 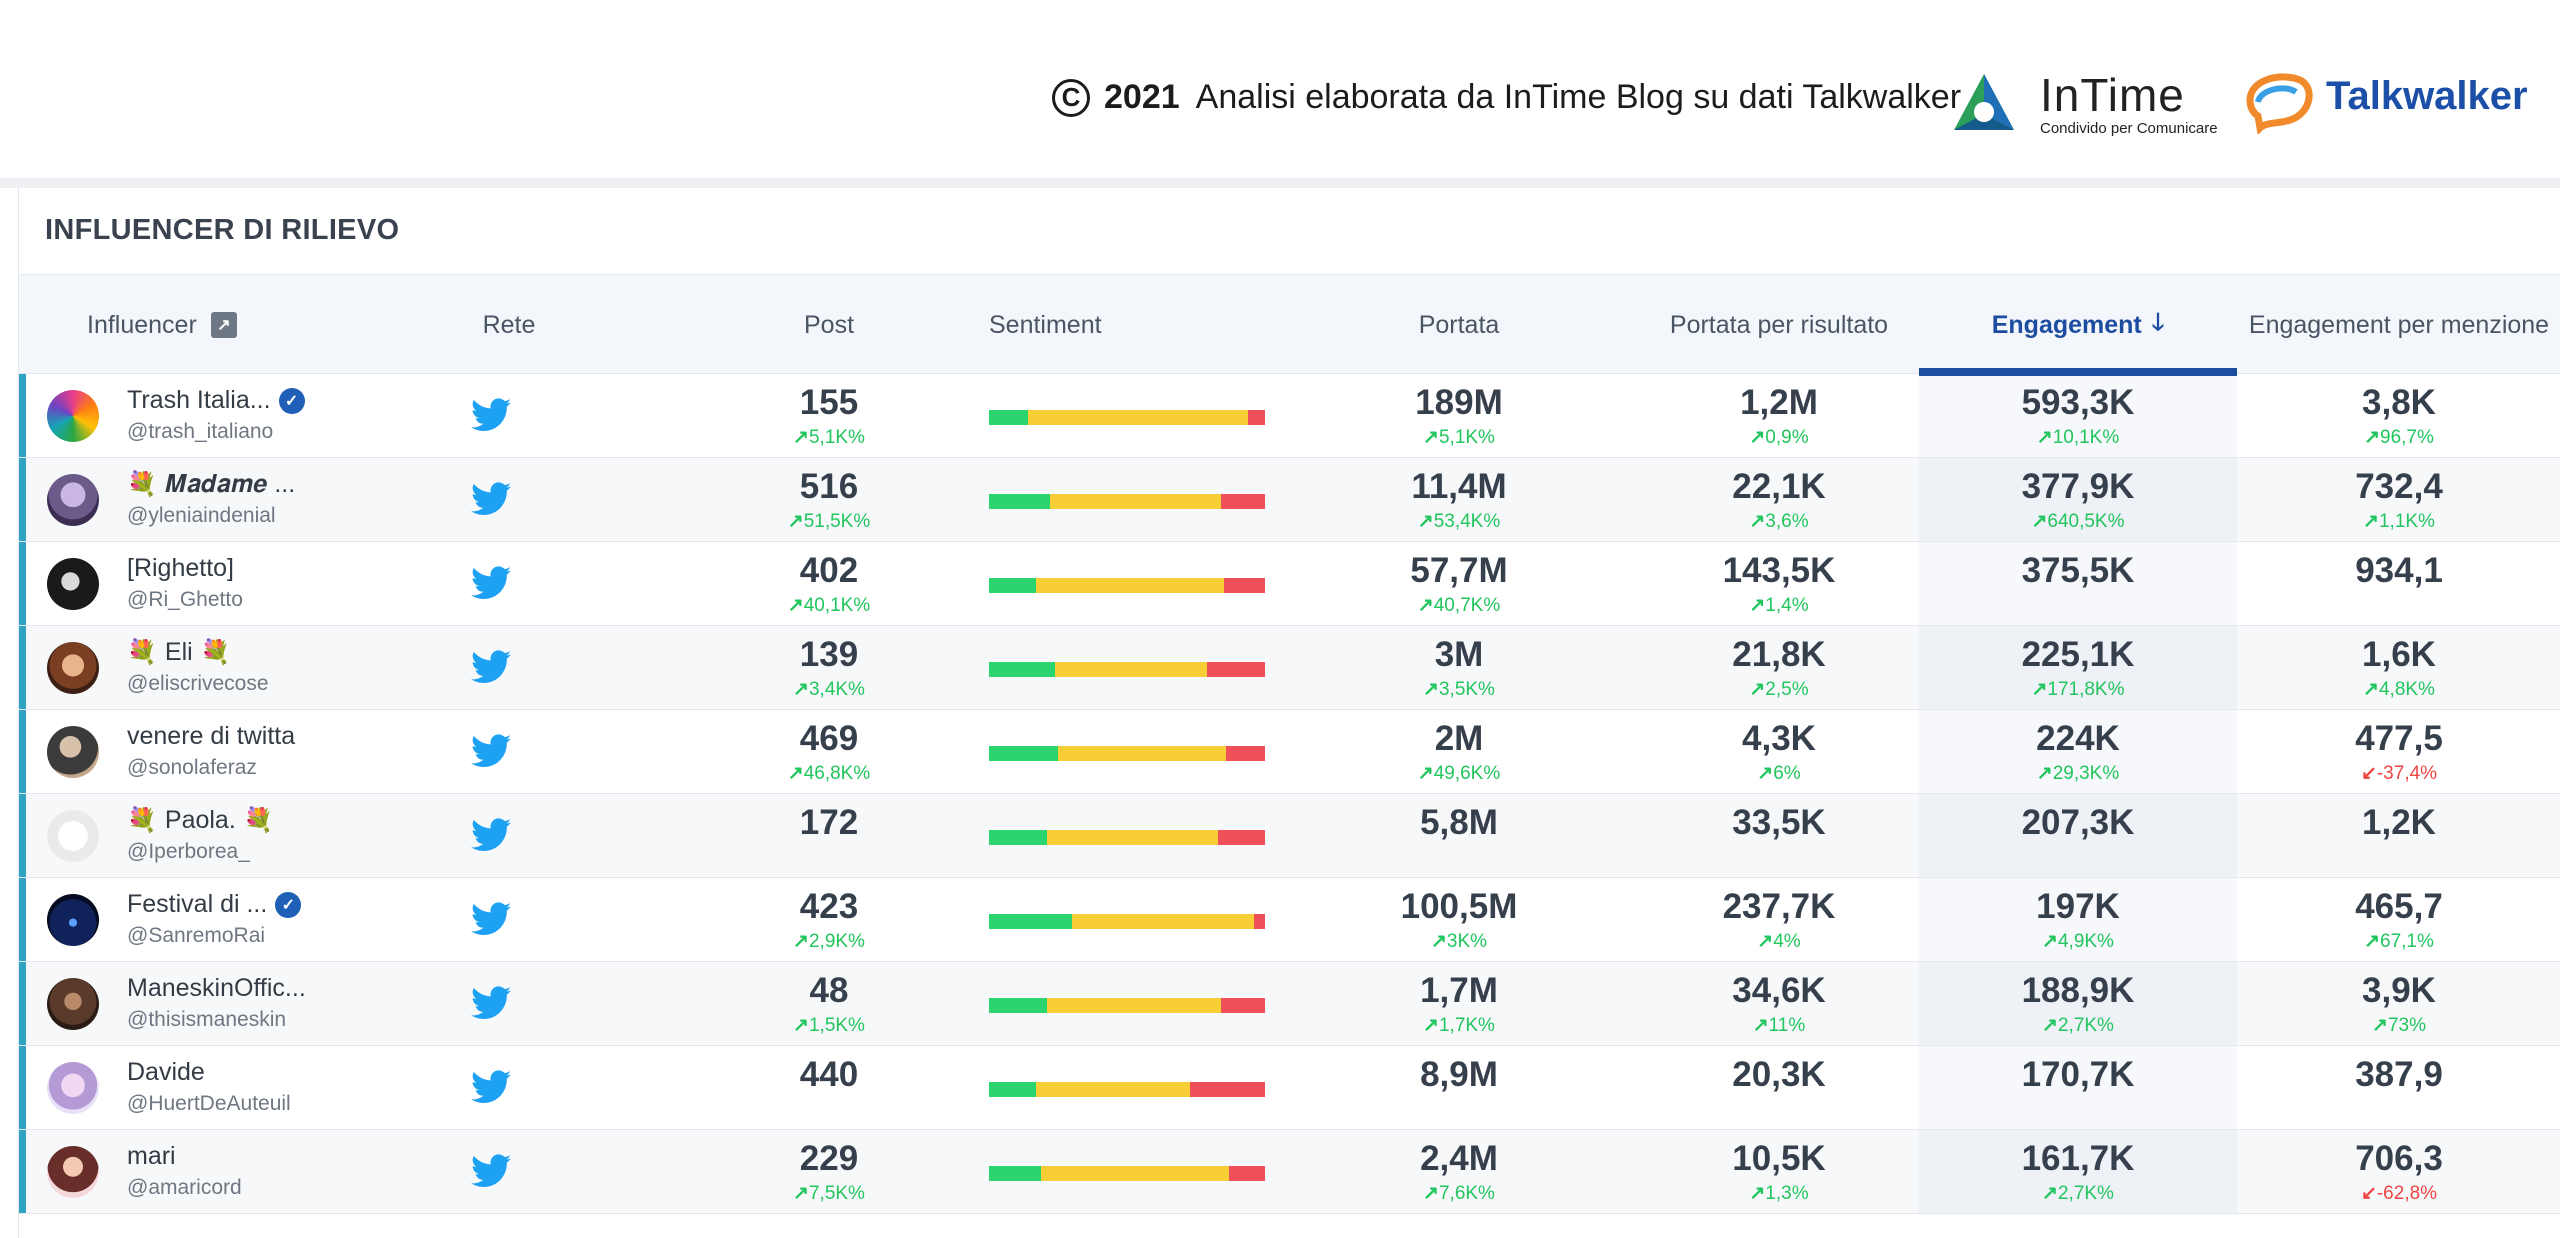 I want to click on influencer-name: mari, so click(x=151, y=1156).